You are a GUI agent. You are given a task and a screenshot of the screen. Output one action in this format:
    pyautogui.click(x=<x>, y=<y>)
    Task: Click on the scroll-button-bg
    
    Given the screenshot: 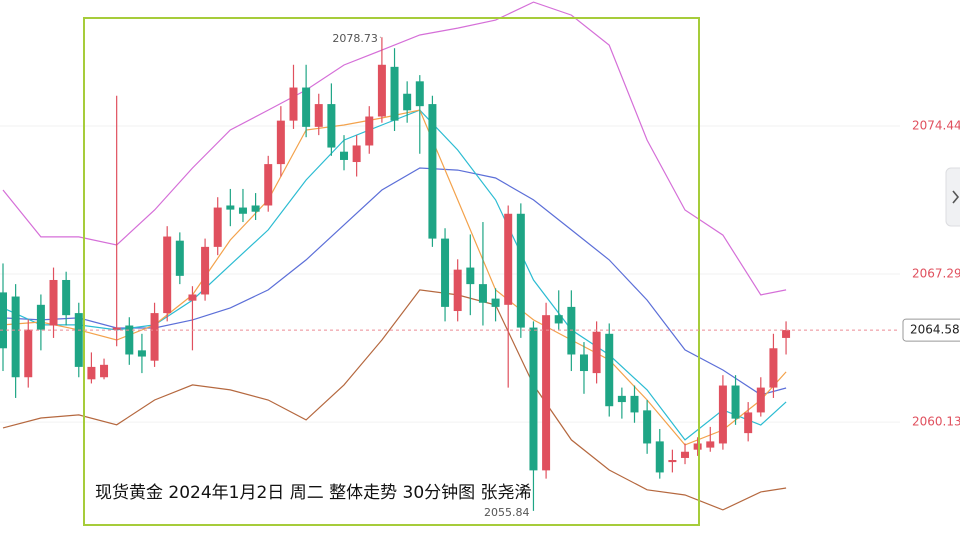 What is the action you would take?
    pyautogui.click(x=952, y=197)
    